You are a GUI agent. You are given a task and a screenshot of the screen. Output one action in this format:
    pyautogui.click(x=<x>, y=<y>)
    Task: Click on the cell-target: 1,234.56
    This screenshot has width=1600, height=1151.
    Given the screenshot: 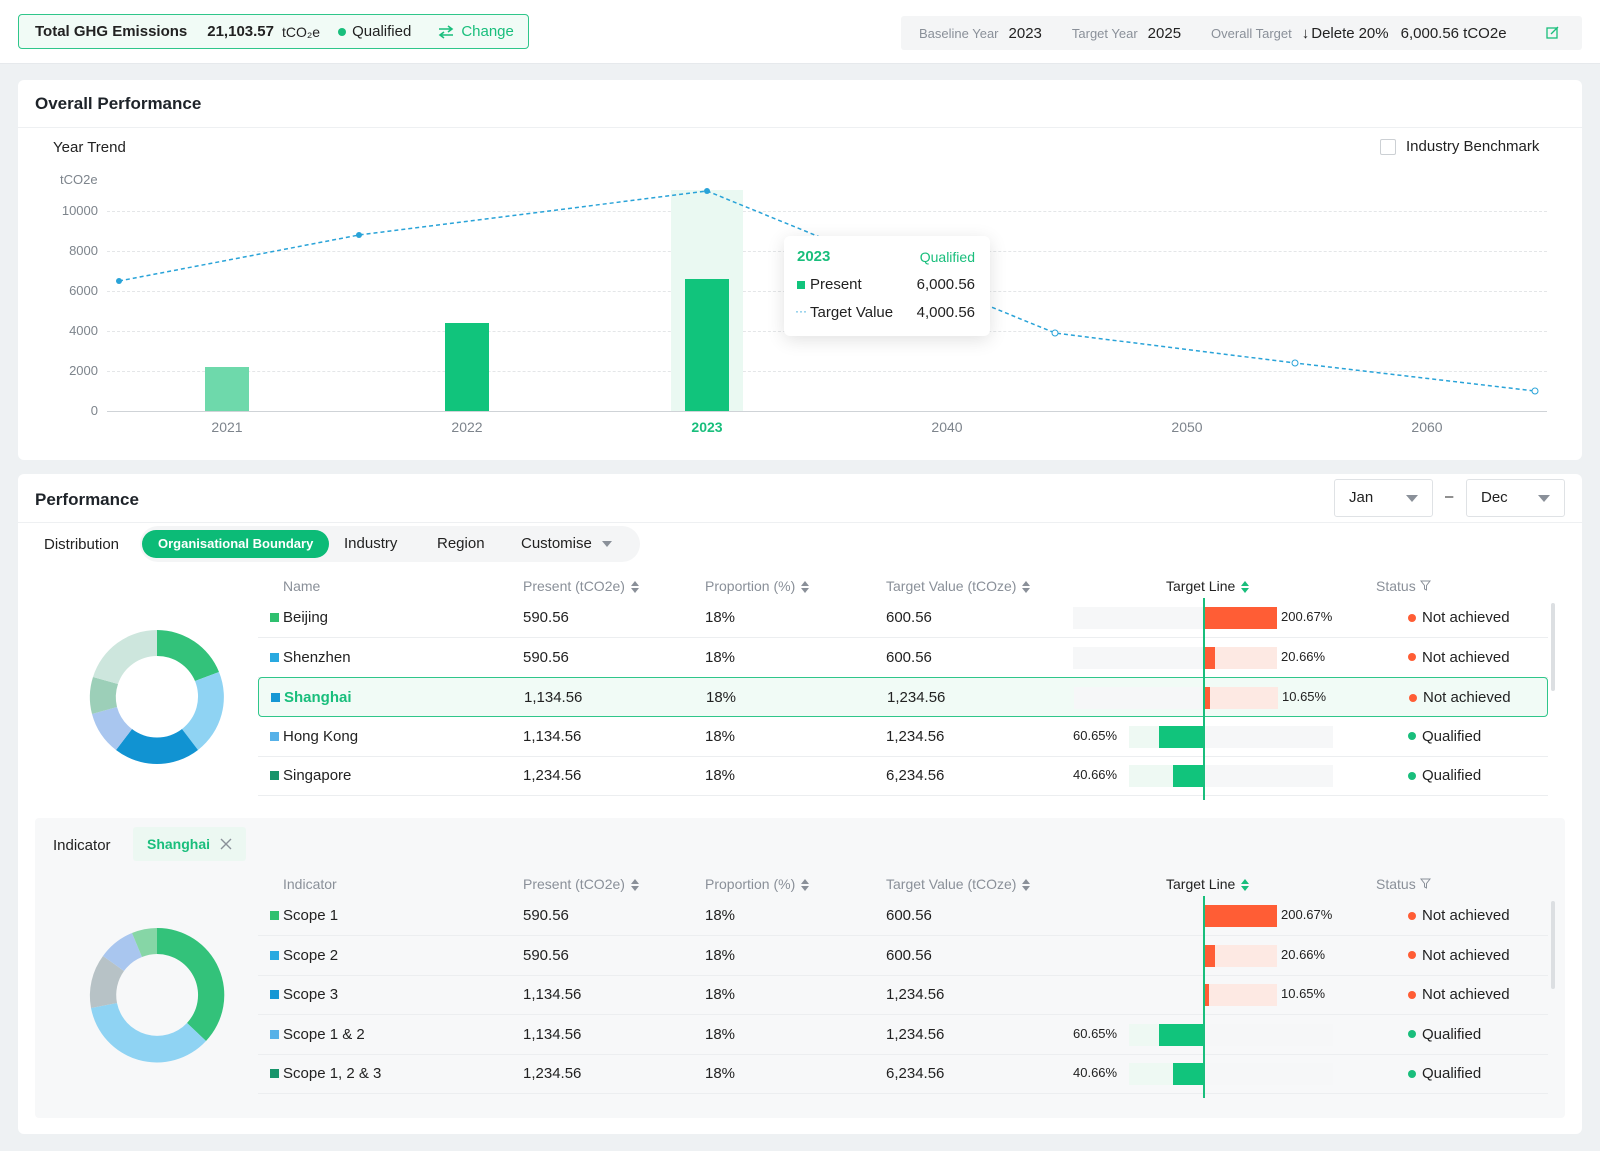 What is the action you would take?
    pyautogui.click(x=915, y=1034)
    